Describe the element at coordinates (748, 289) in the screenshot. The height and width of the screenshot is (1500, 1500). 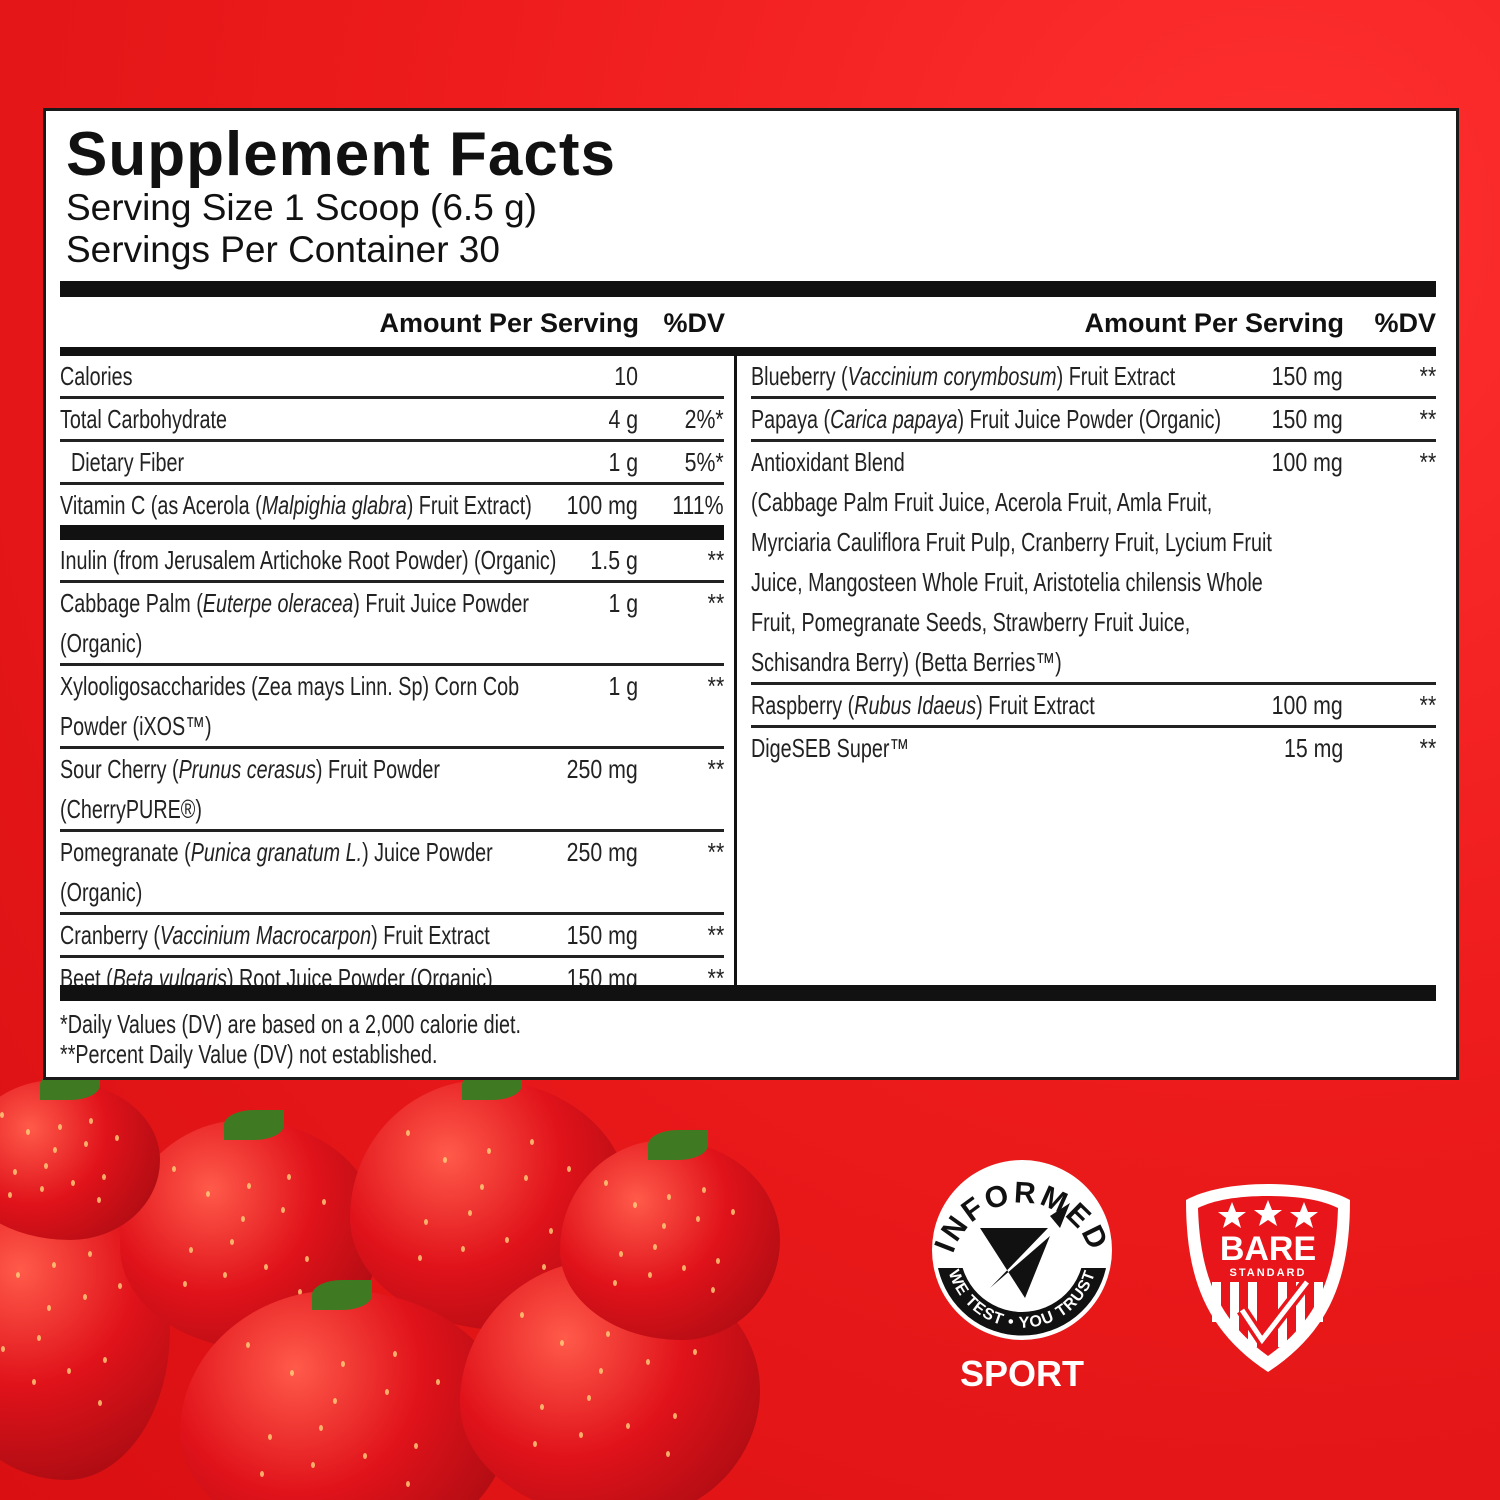
I see `thick-rule` at that location.